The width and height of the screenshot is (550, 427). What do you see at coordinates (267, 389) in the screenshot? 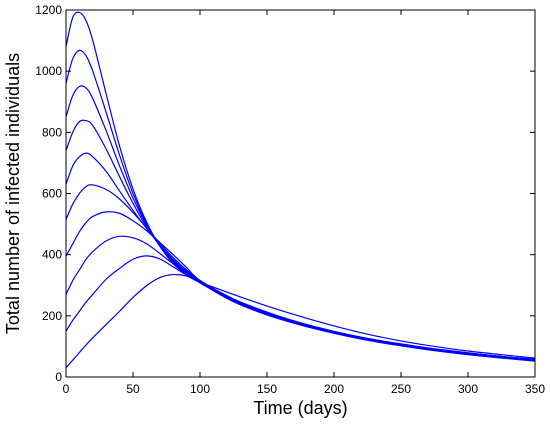
I see `x-tick-label: 150` at bounding box center [267, 389].